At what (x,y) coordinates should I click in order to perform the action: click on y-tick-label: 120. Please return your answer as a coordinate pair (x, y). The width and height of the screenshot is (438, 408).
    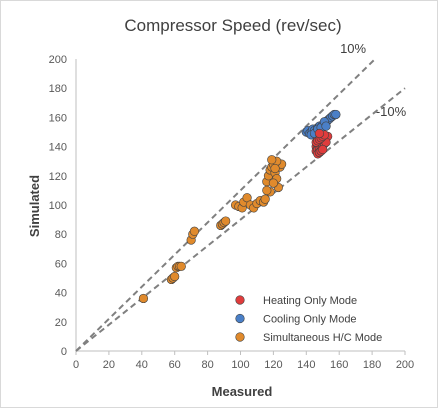
    Looking at the image, I should click on (58, 177).